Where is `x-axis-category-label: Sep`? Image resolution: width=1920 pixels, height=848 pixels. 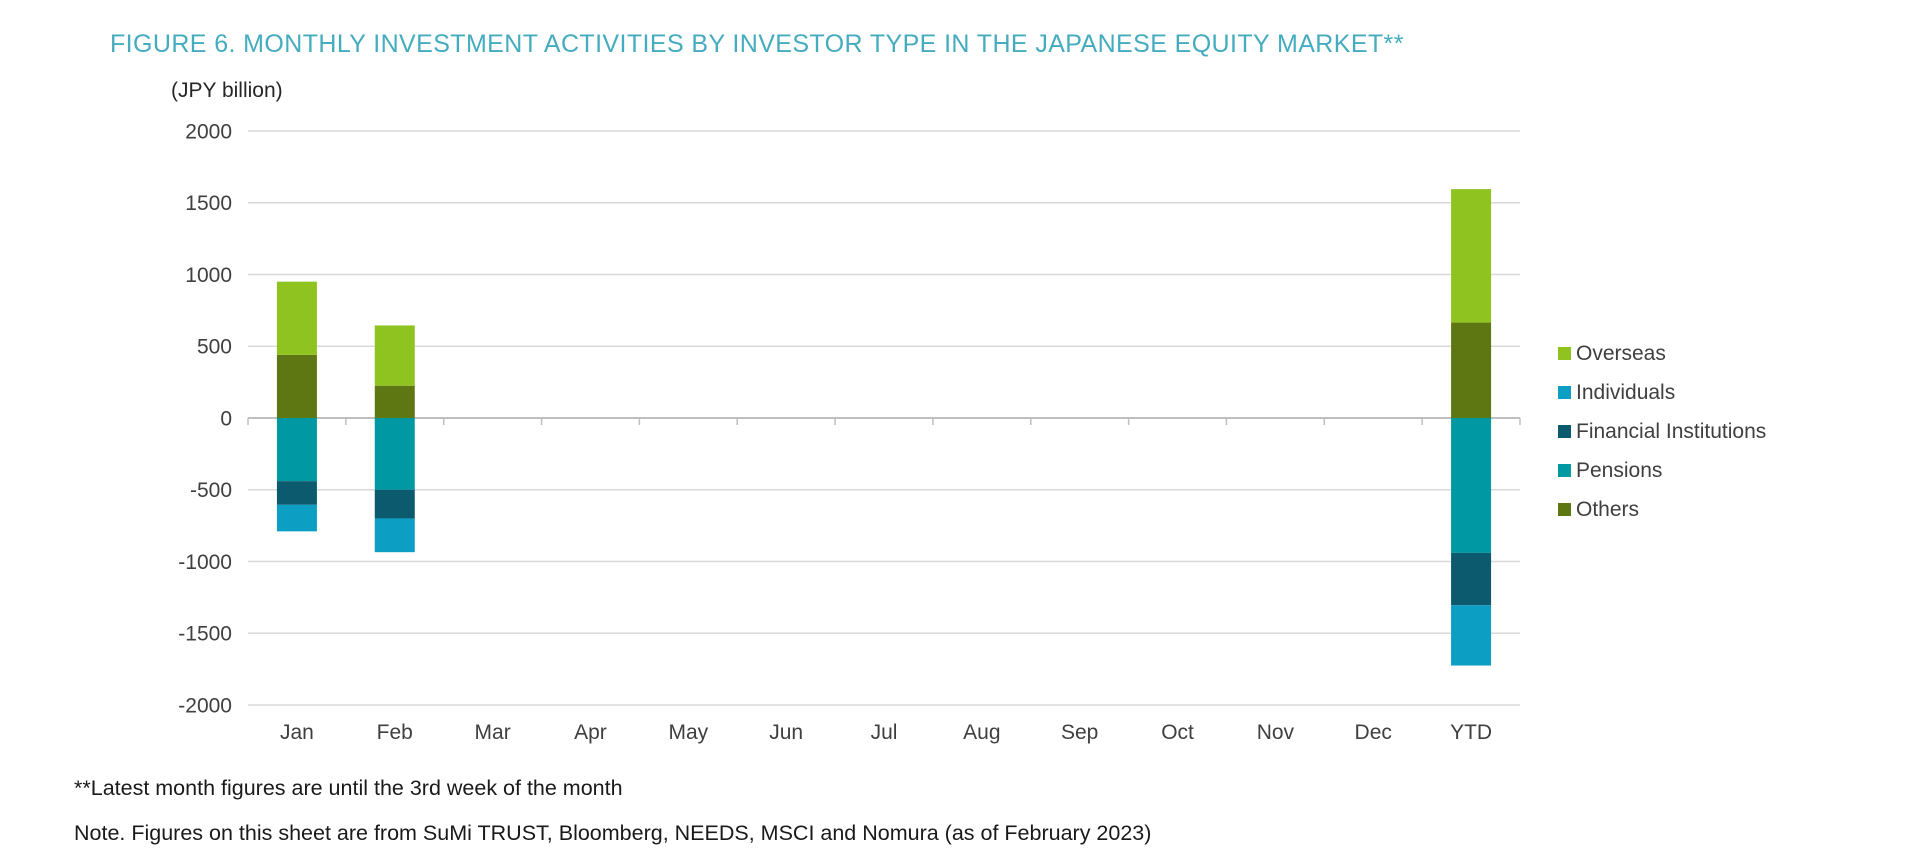 x-axis-category-label: Sep is located at coordinates (1079, 732).